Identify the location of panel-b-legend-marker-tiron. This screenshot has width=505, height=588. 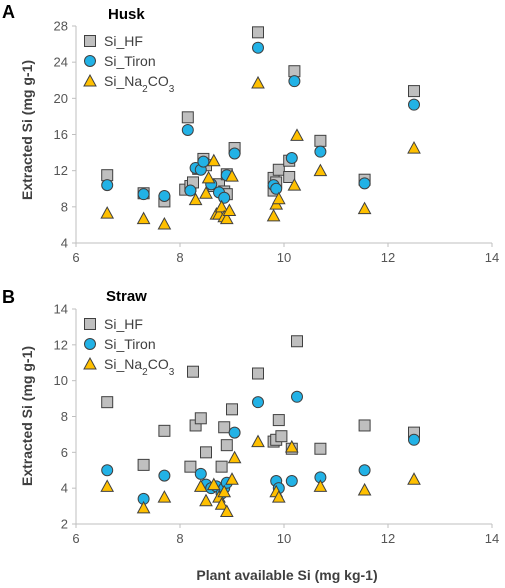
(90, 344).